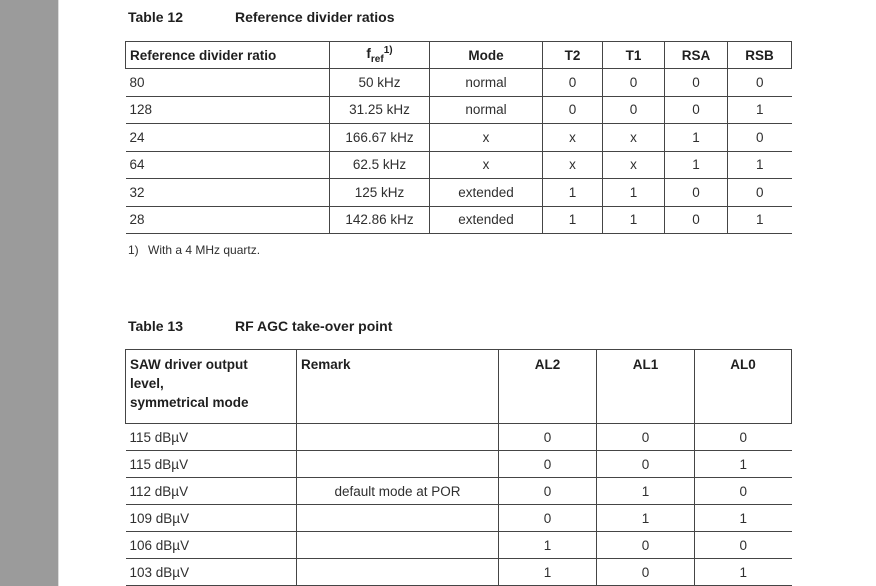 The height and width of the screenshot is (586, 876). What do you see at coordinates (572, 55) in the screenshot?
I see `column-header: T2` at bounding box center [572, 55].